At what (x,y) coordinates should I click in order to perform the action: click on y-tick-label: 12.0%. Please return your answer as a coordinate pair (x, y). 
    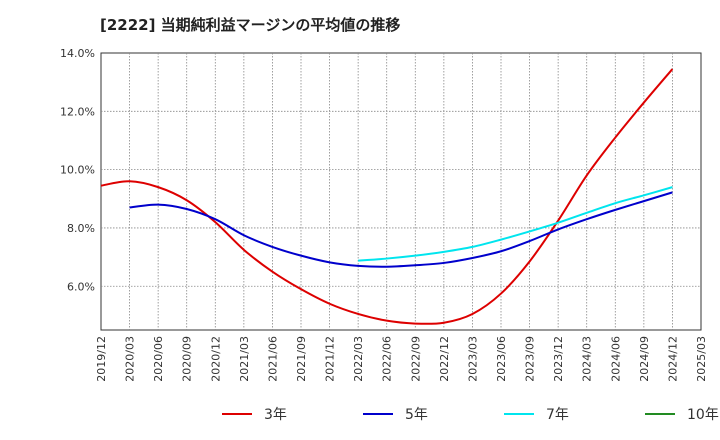
    Looking at the image, I should click on (77, 111).